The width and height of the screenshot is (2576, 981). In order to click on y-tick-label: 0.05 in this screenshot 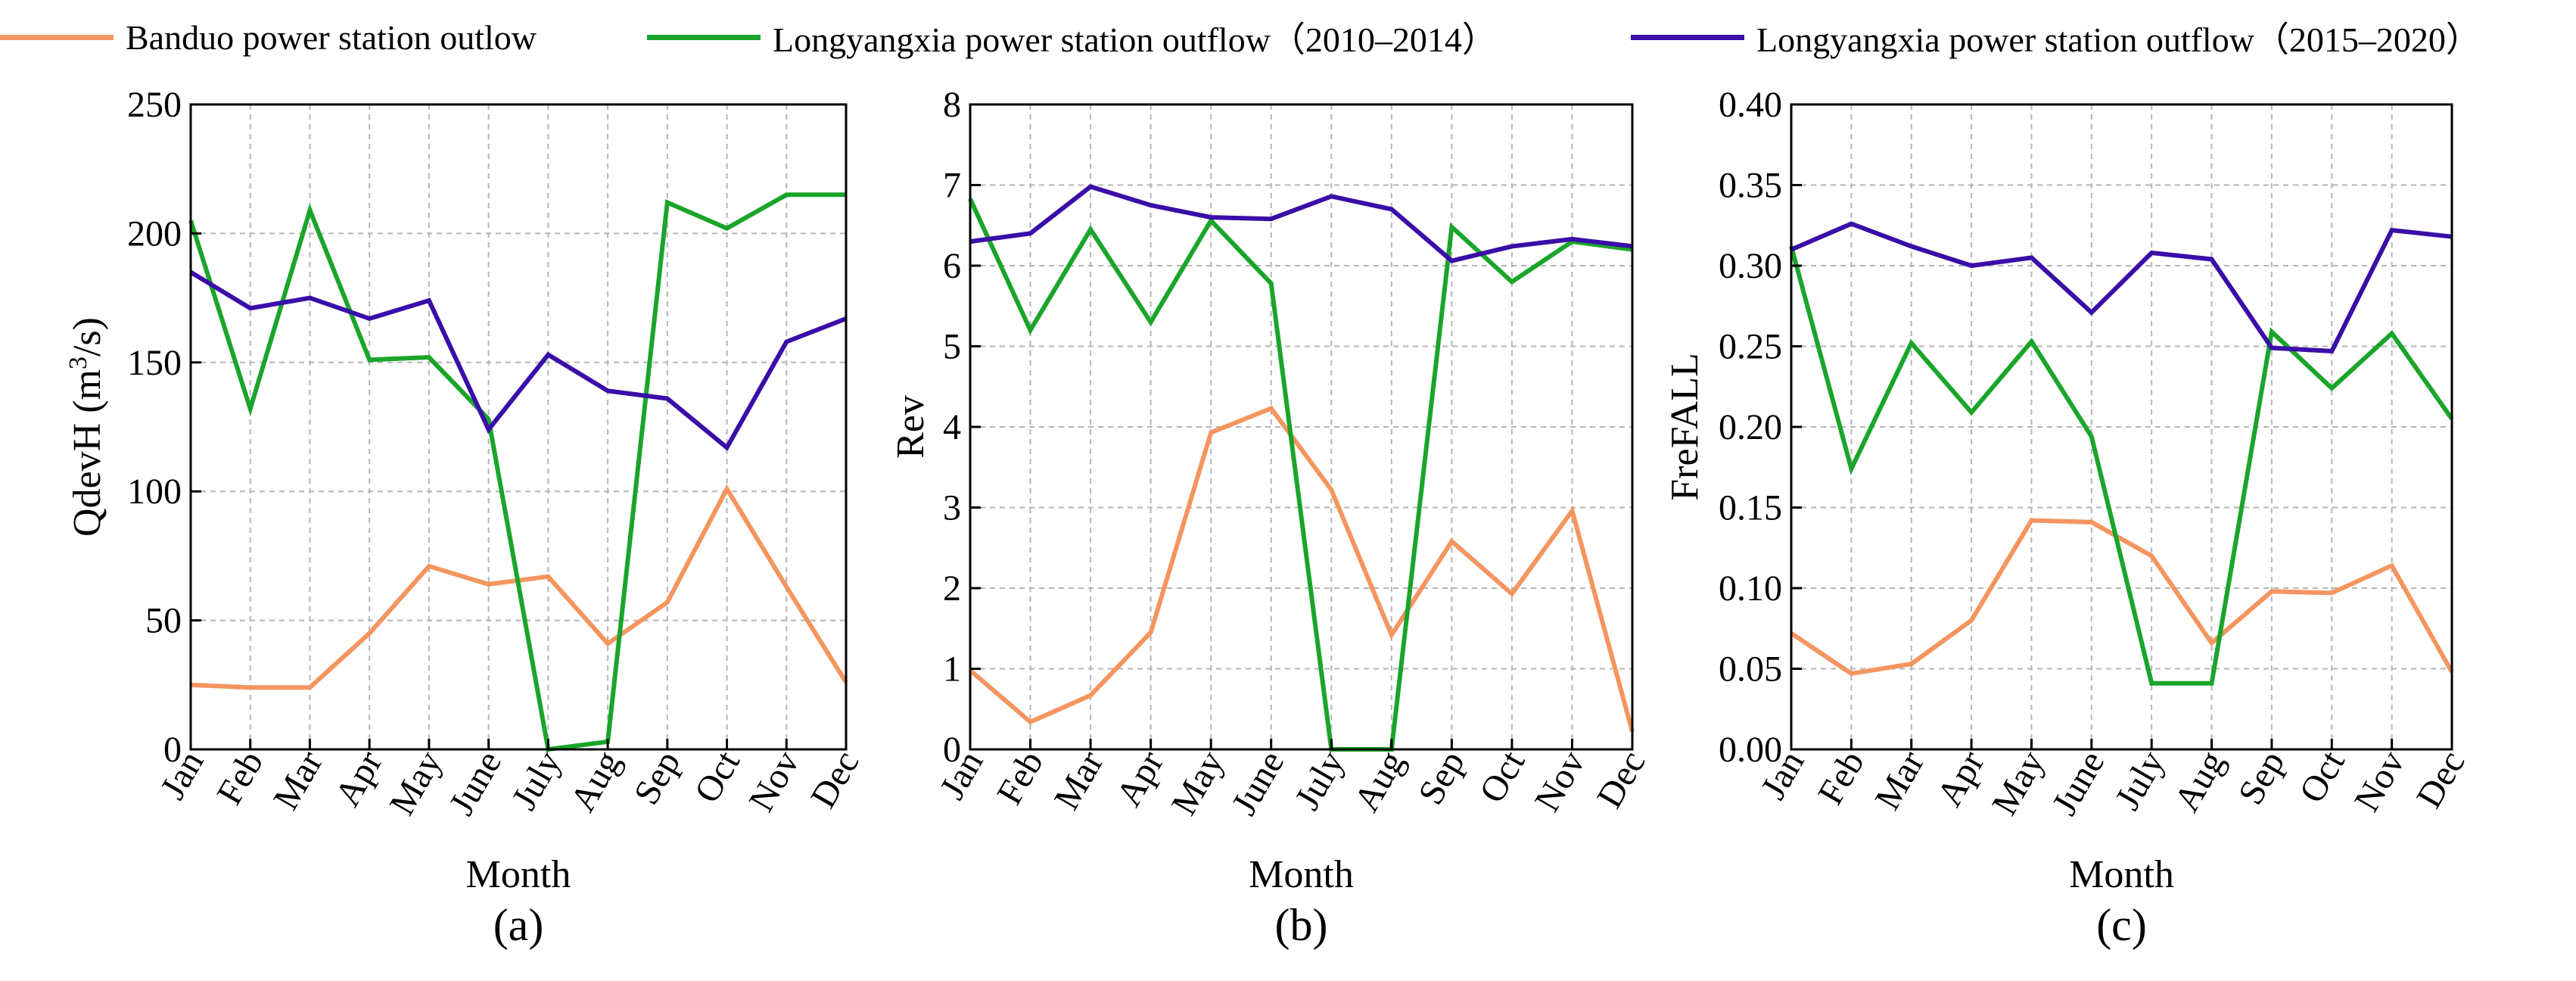, I will do `click(1750, 669)`.